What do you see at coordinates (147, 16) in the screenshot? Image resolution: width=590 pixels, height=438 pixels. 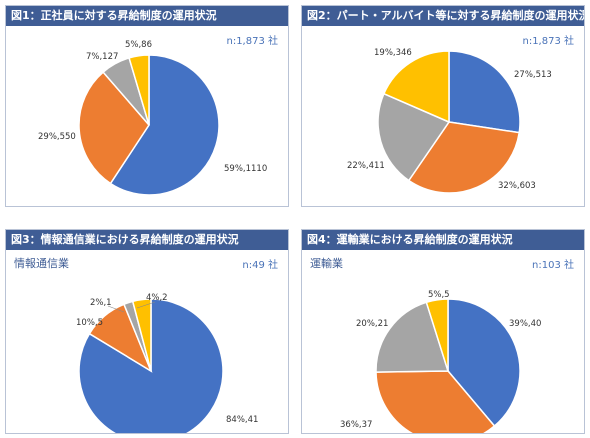 I see `panel-title: 図1：正社員に対する昇給制度の運用状況` at bounding box center [147, 16].